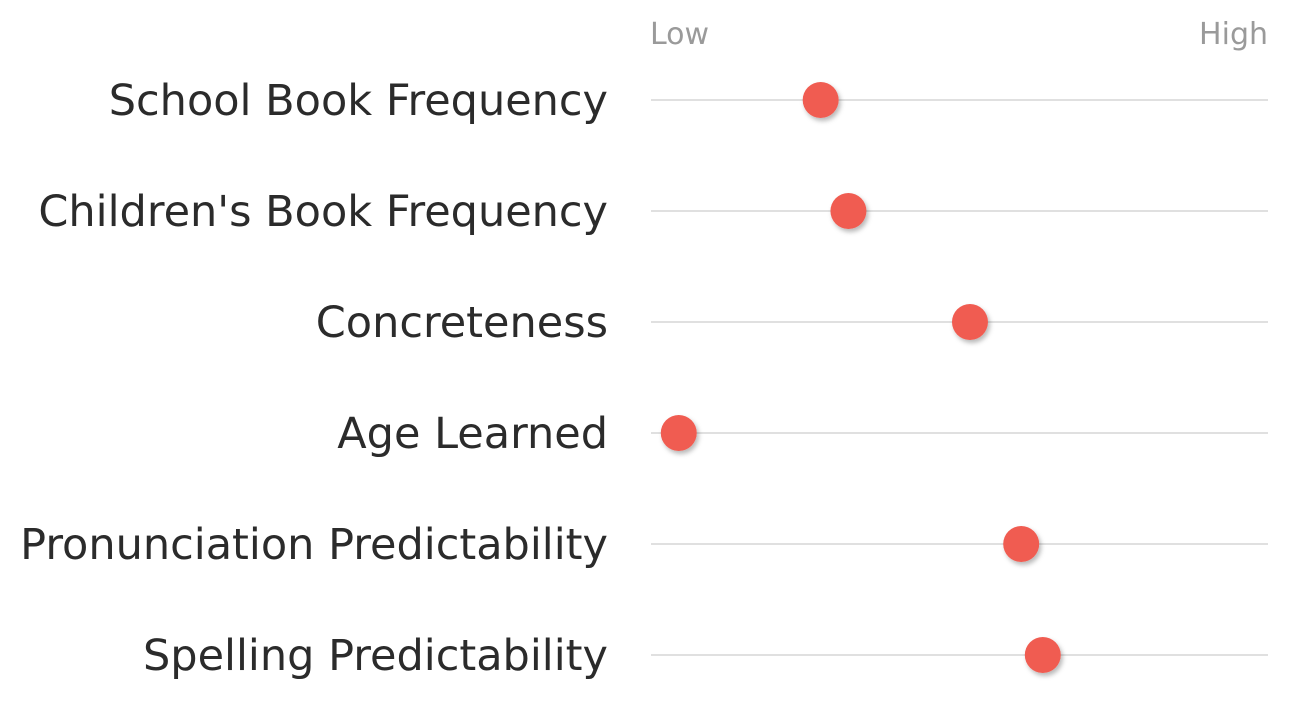 This screenshot has height=715, width=1302. I want to click on chart-row: Children's Book Frequency, so click(653, 212).